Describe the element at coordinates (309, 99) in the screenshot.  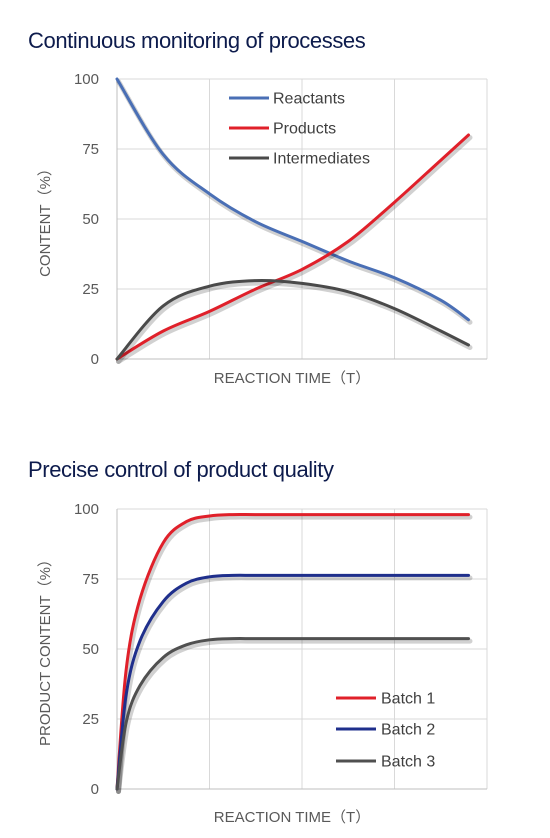
I see `legend-label: Reactants` at that location.